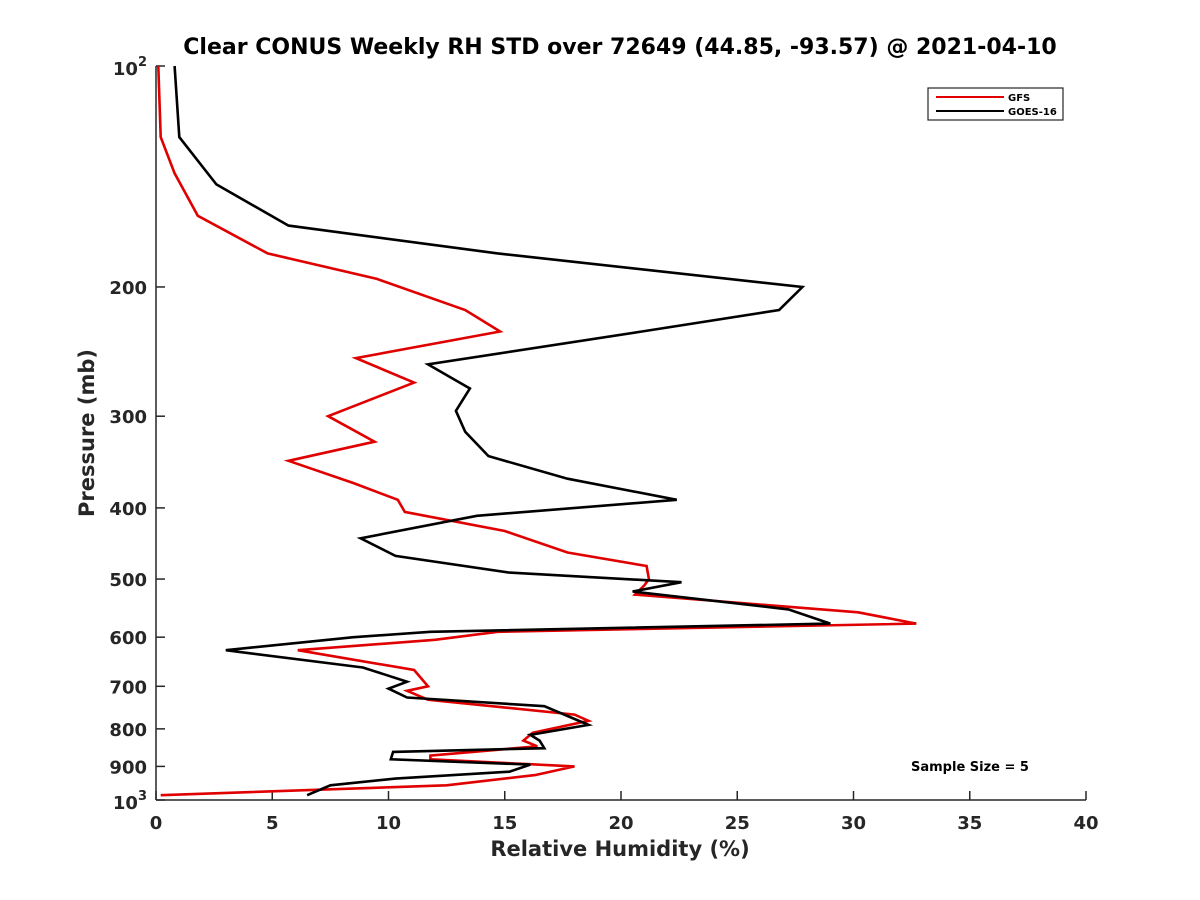 The image size is (1200, 900). I want to click on x-tick-label: 40, so click(1085, 823).